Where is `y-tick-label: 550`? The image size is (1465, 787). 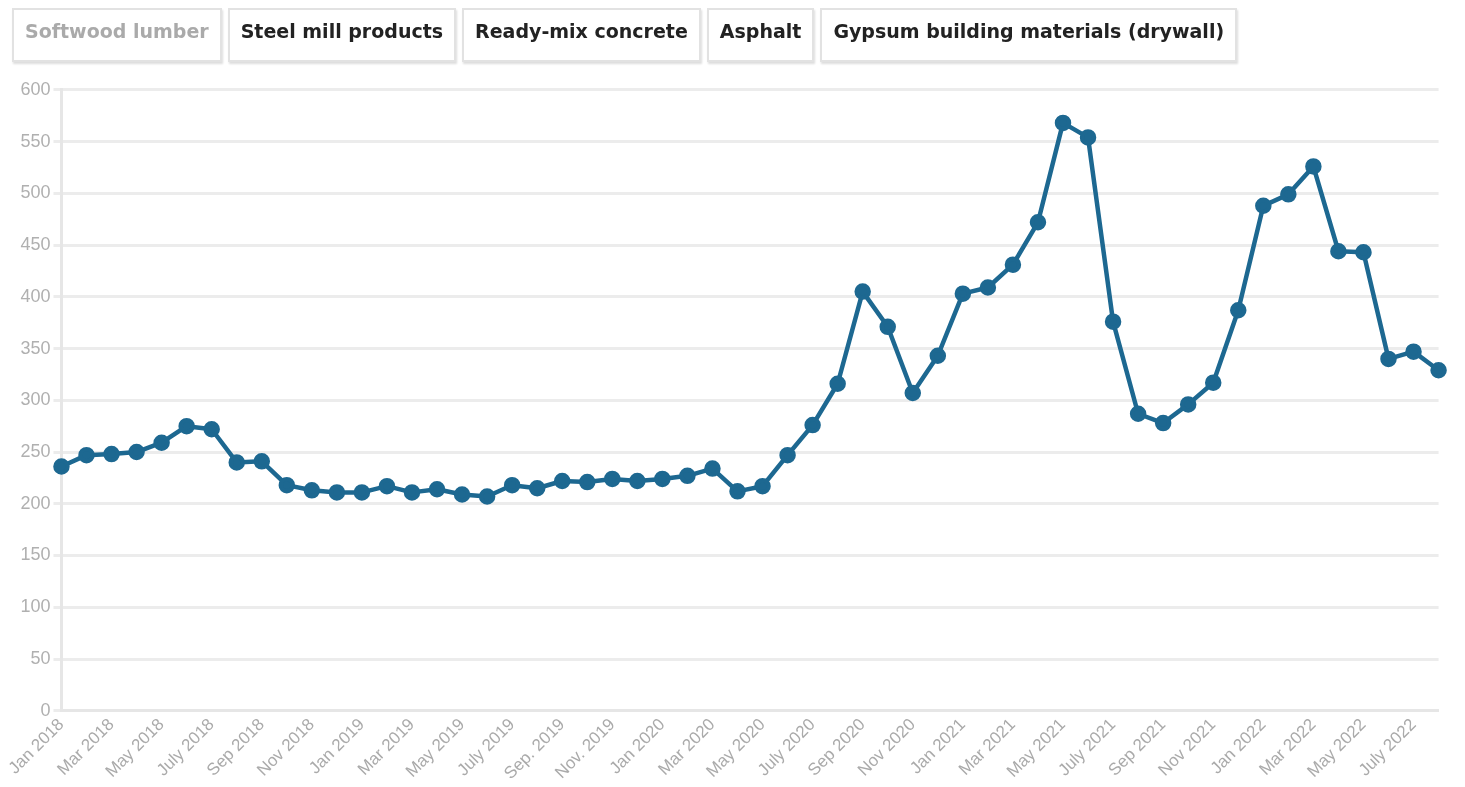 y-tick-label: 550 is located at coordinates (35, 140).